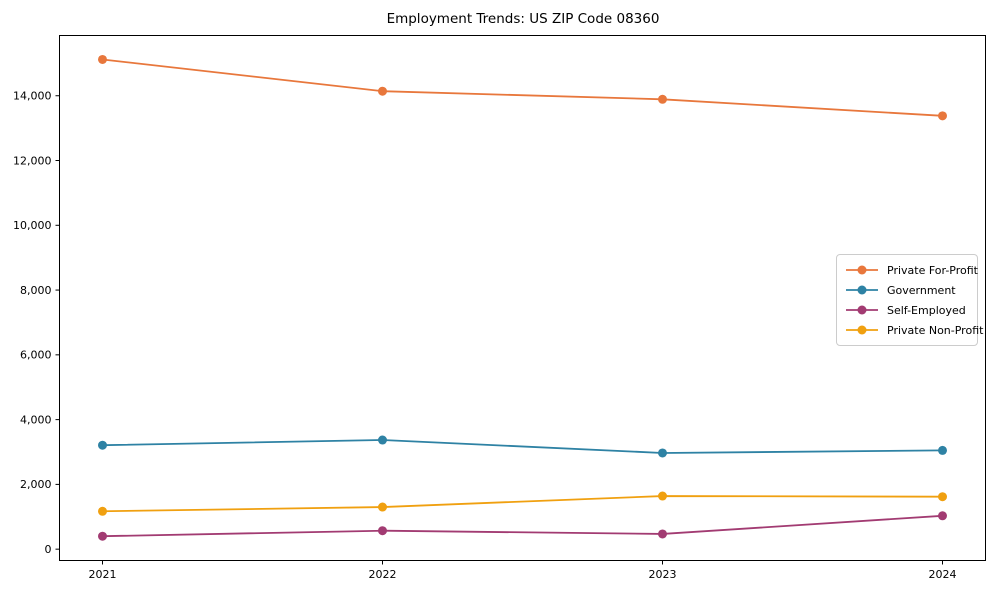  I want to click on legend-item-government: Government, so click(907, 290).